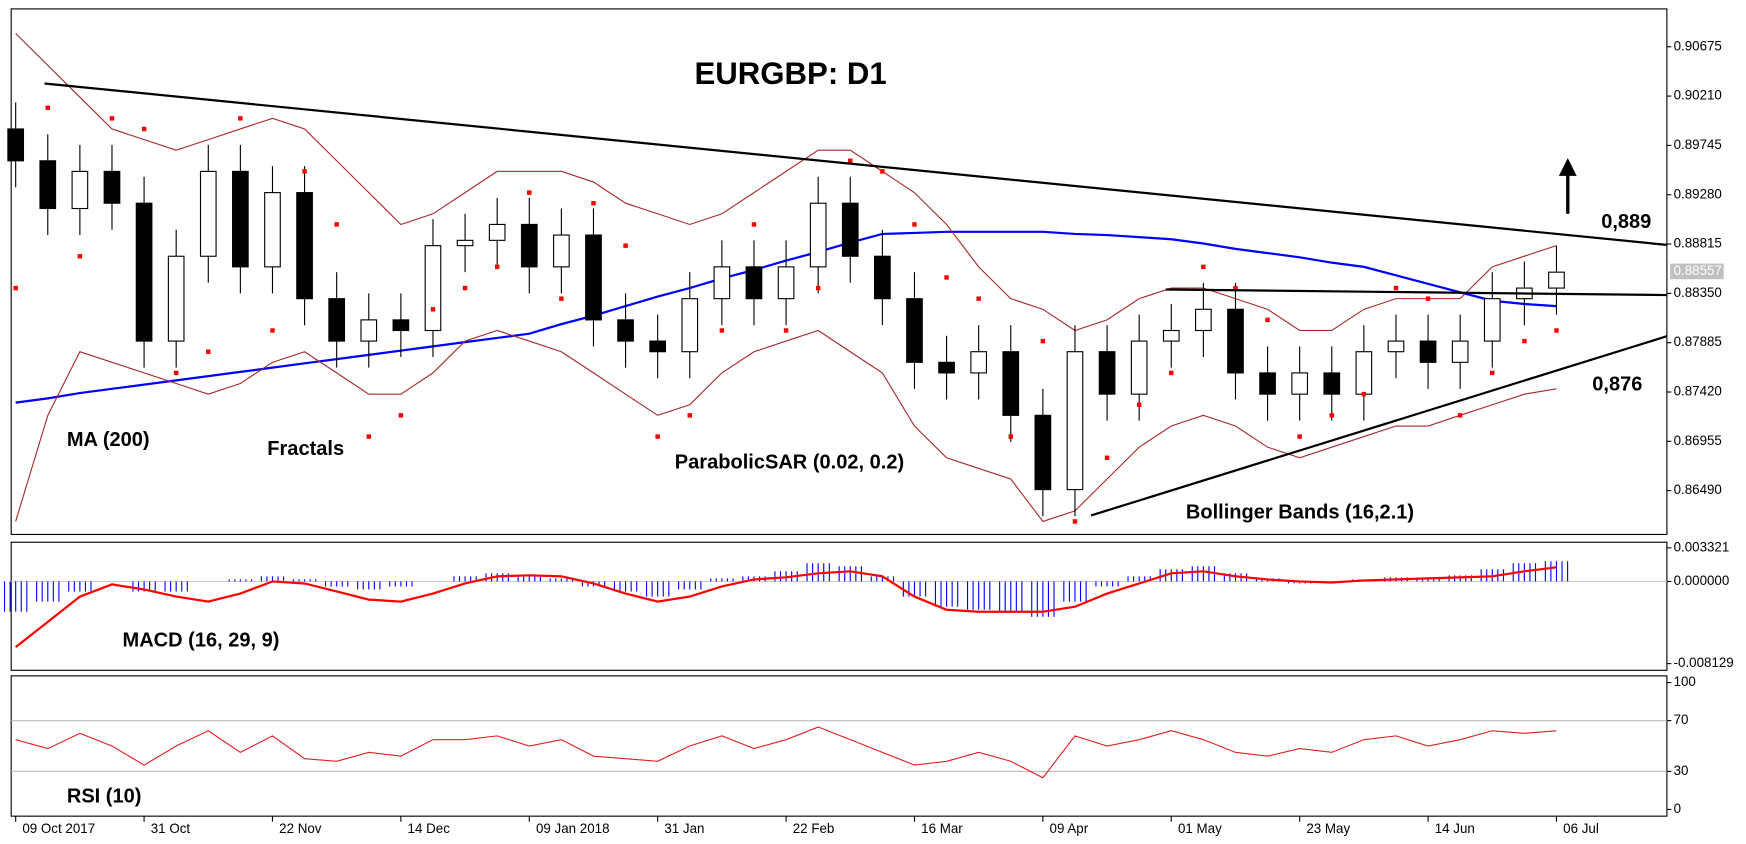 The height and width of the screenshot is (844, 1746). What do you see at coordinates (785, 607) in the screenshot?
I see `macd-signal` at bounding box center [785, 607].